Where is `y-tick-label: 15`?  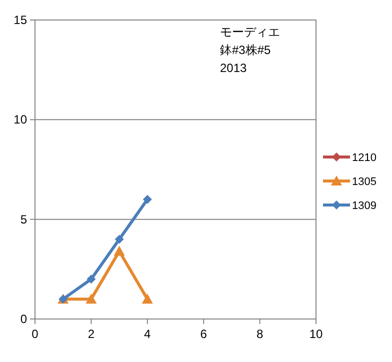
y-tick-label: 15 is located at coordinates (21, 20).